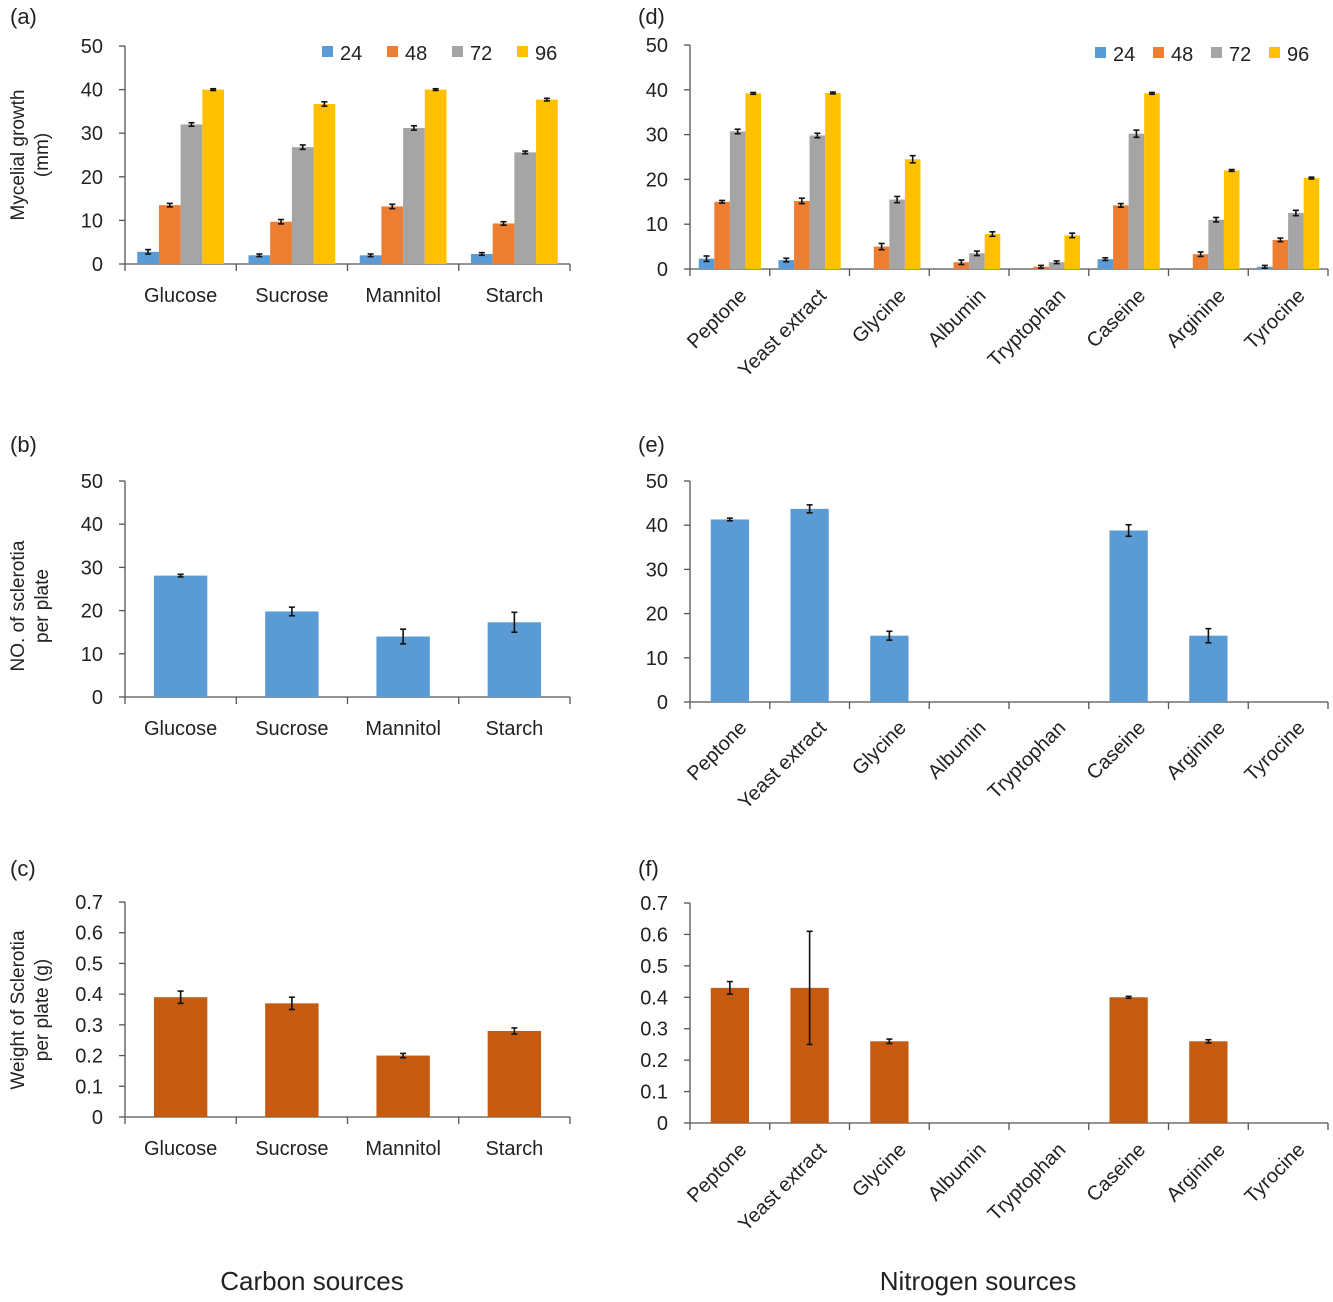 The image size is (1333, 1302). I want to click on x-axis-title-carbon: Carbon sources, so click(312, 1281).